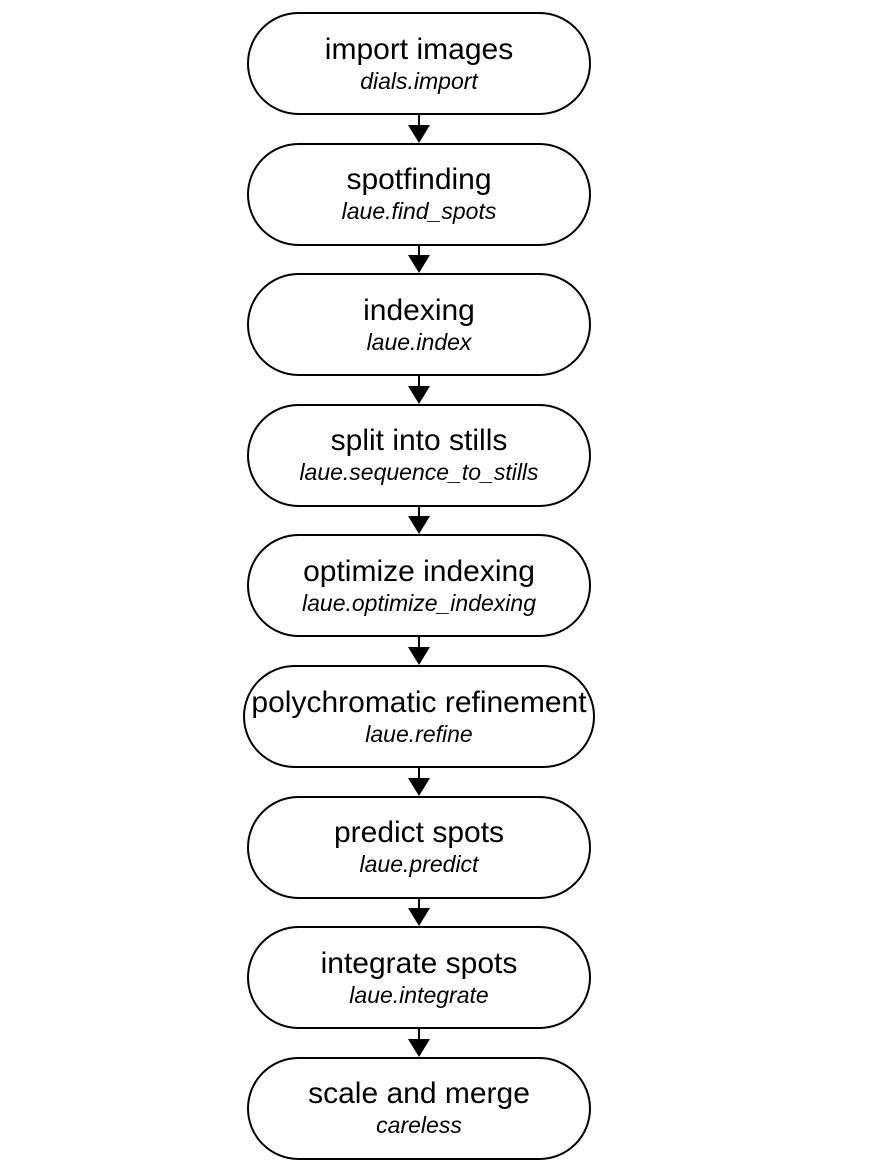 This screenshot has height=1176, width=896. I want to click on step-command: laue.sequence_to_stills, so click(419, 472).